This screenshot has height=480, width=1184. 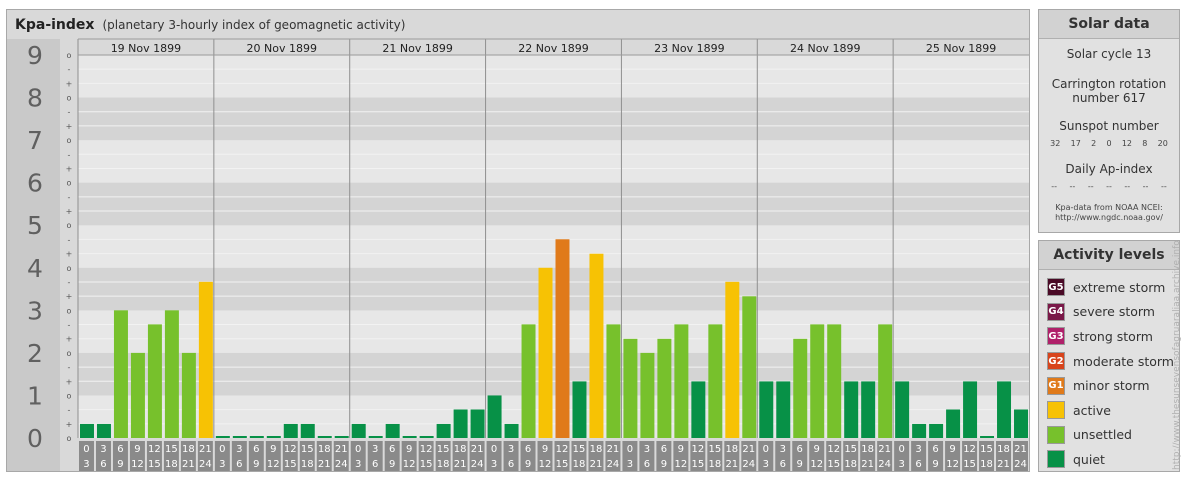 What do you see at coordinates (961, 48) in the screenshot?
I see `day-label: 25 Nov 1899` at bounding box center [961, 48].